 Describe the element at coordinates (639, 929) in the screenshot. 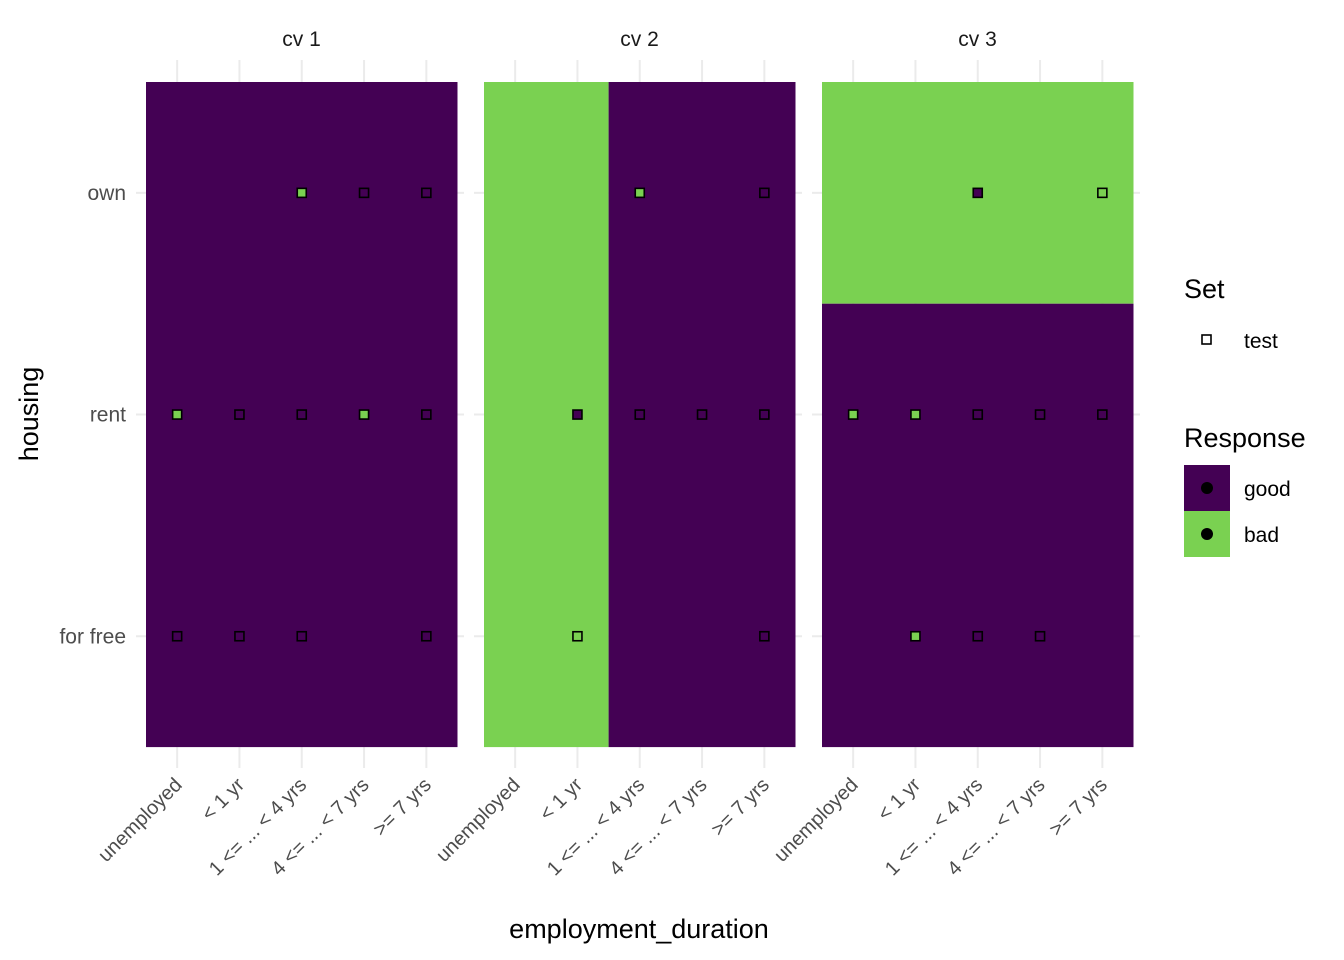

I see `x-axis-title: employment_duration` at that location.